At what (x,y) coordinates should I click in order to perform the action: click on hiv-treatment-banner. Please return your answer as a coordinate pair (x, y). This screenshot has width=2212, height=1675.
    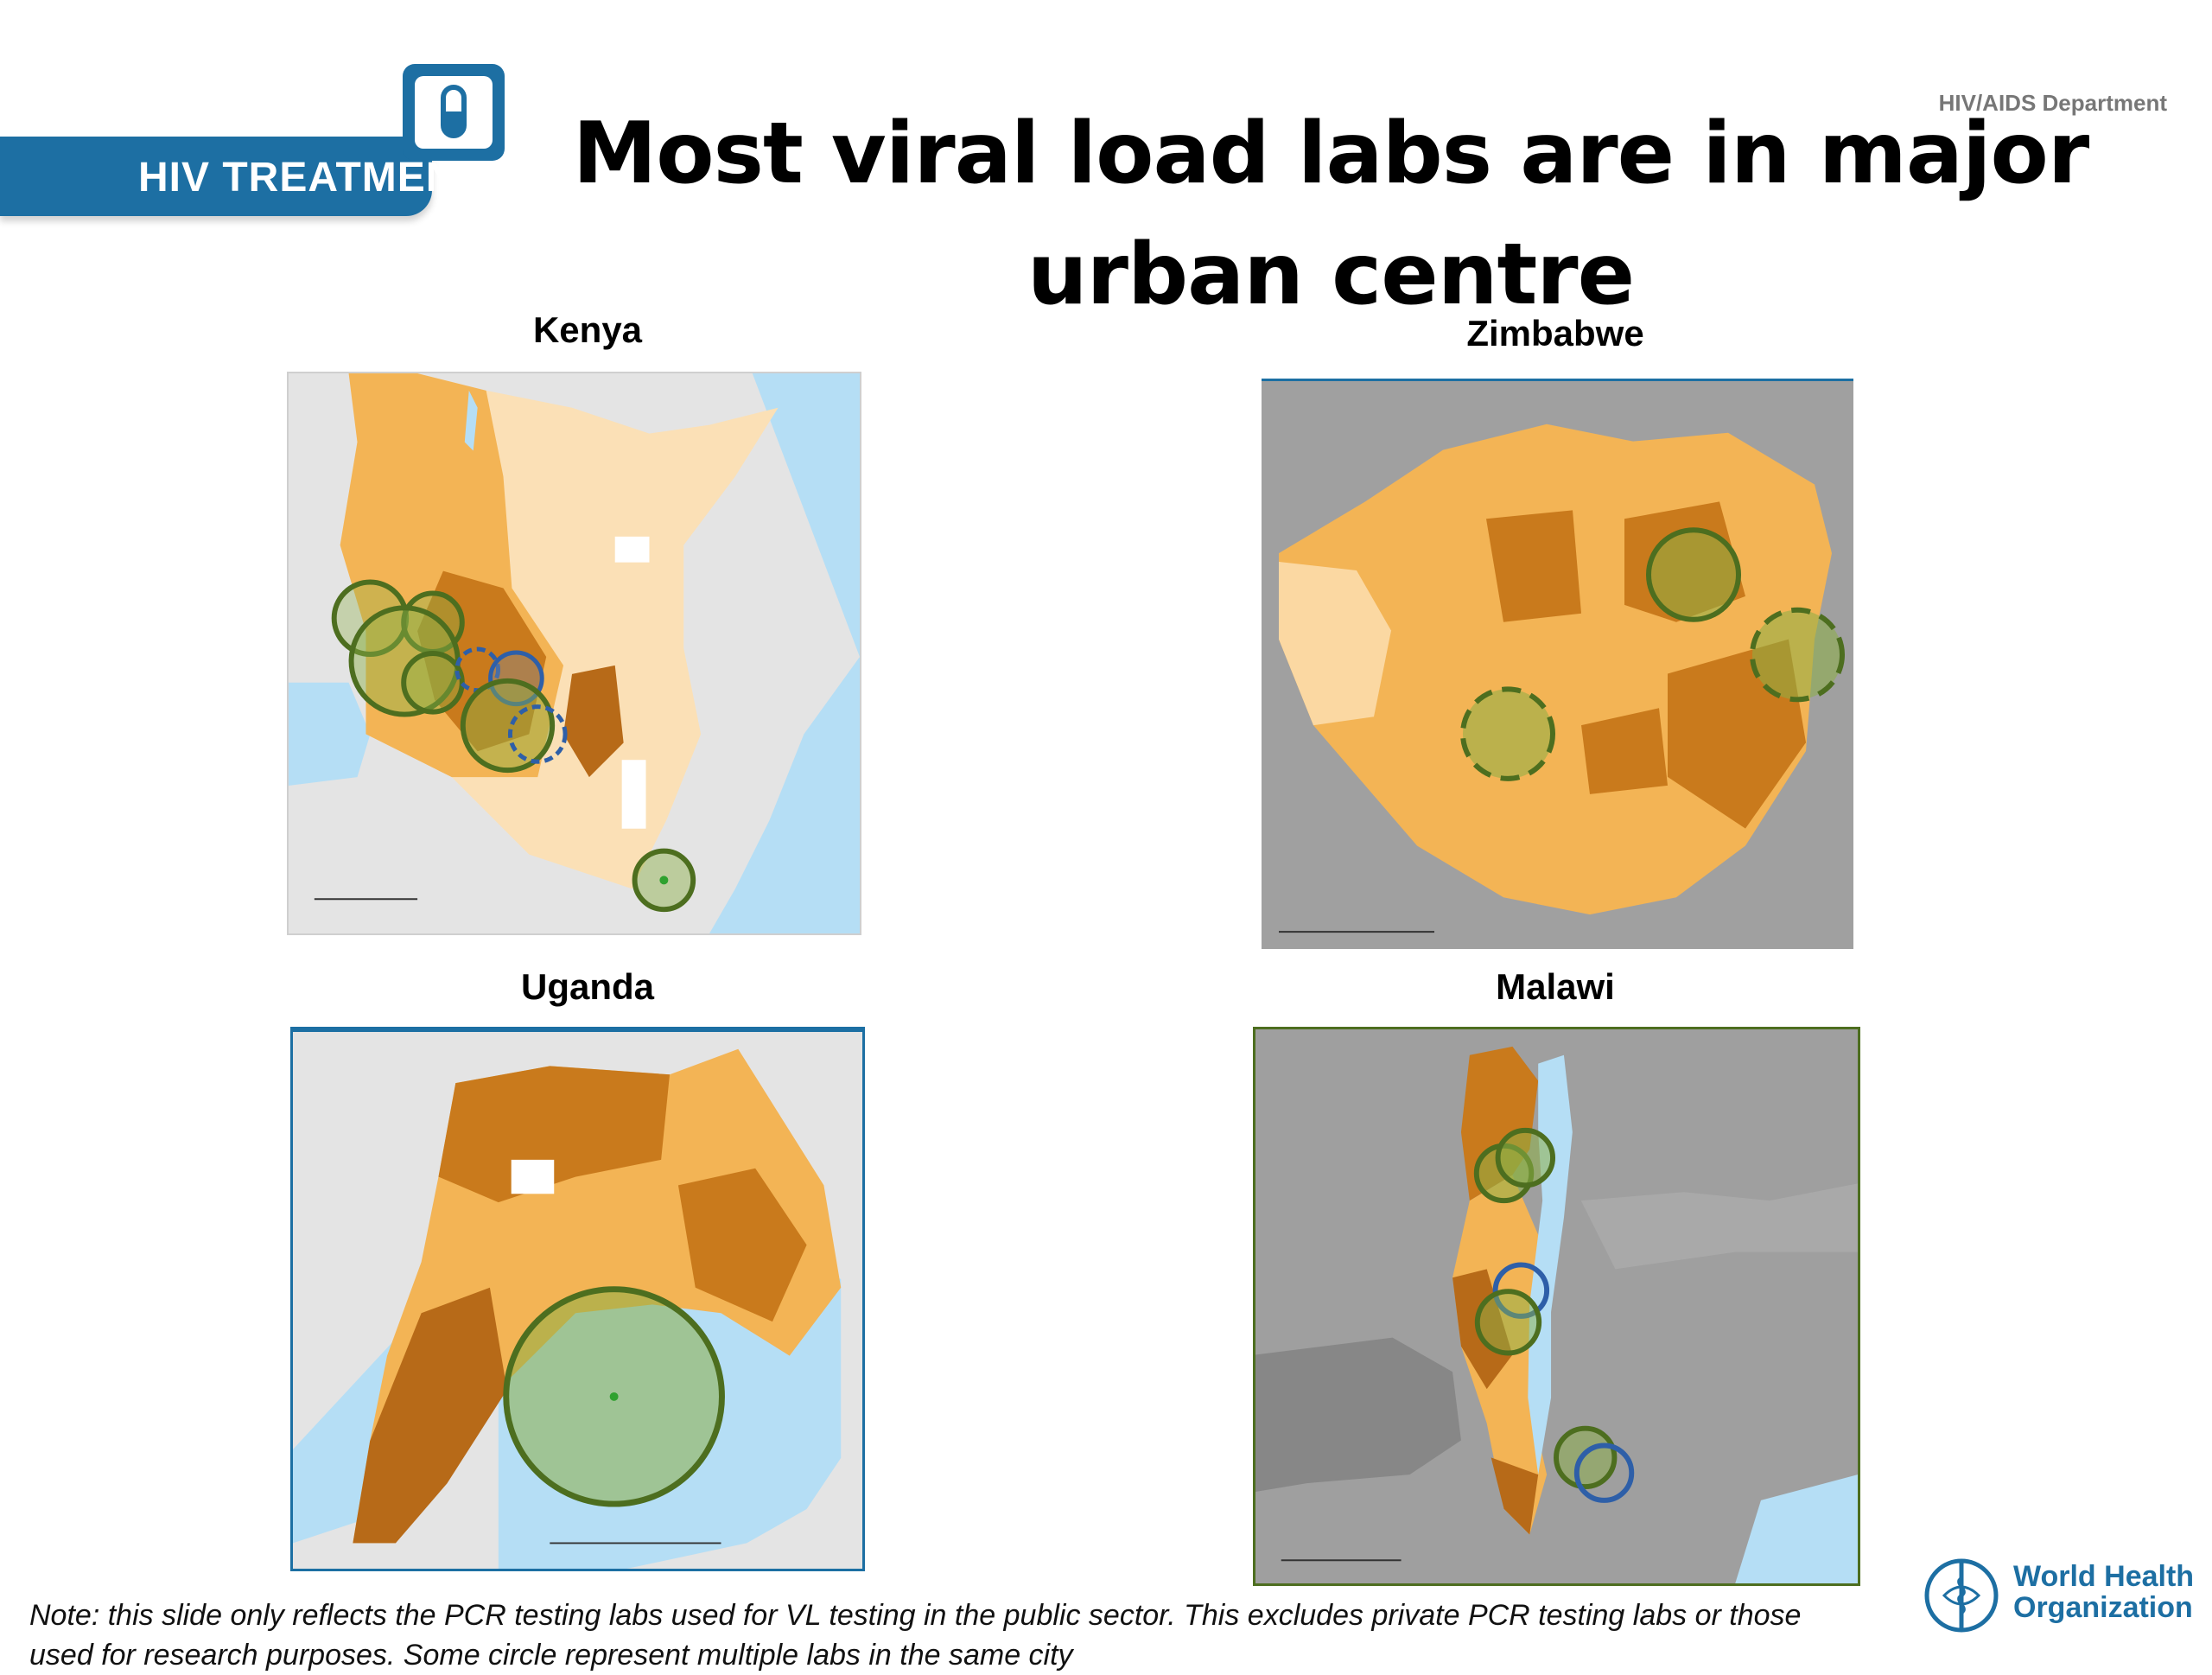
    Looking at the image, I should click on (216, 176).